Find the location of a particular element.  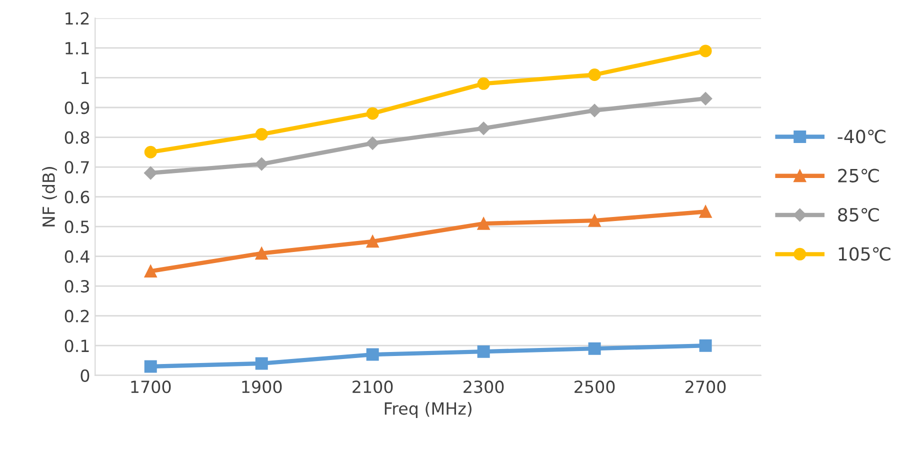

legend-label: 85℃ is located at coordinates (858, 215).